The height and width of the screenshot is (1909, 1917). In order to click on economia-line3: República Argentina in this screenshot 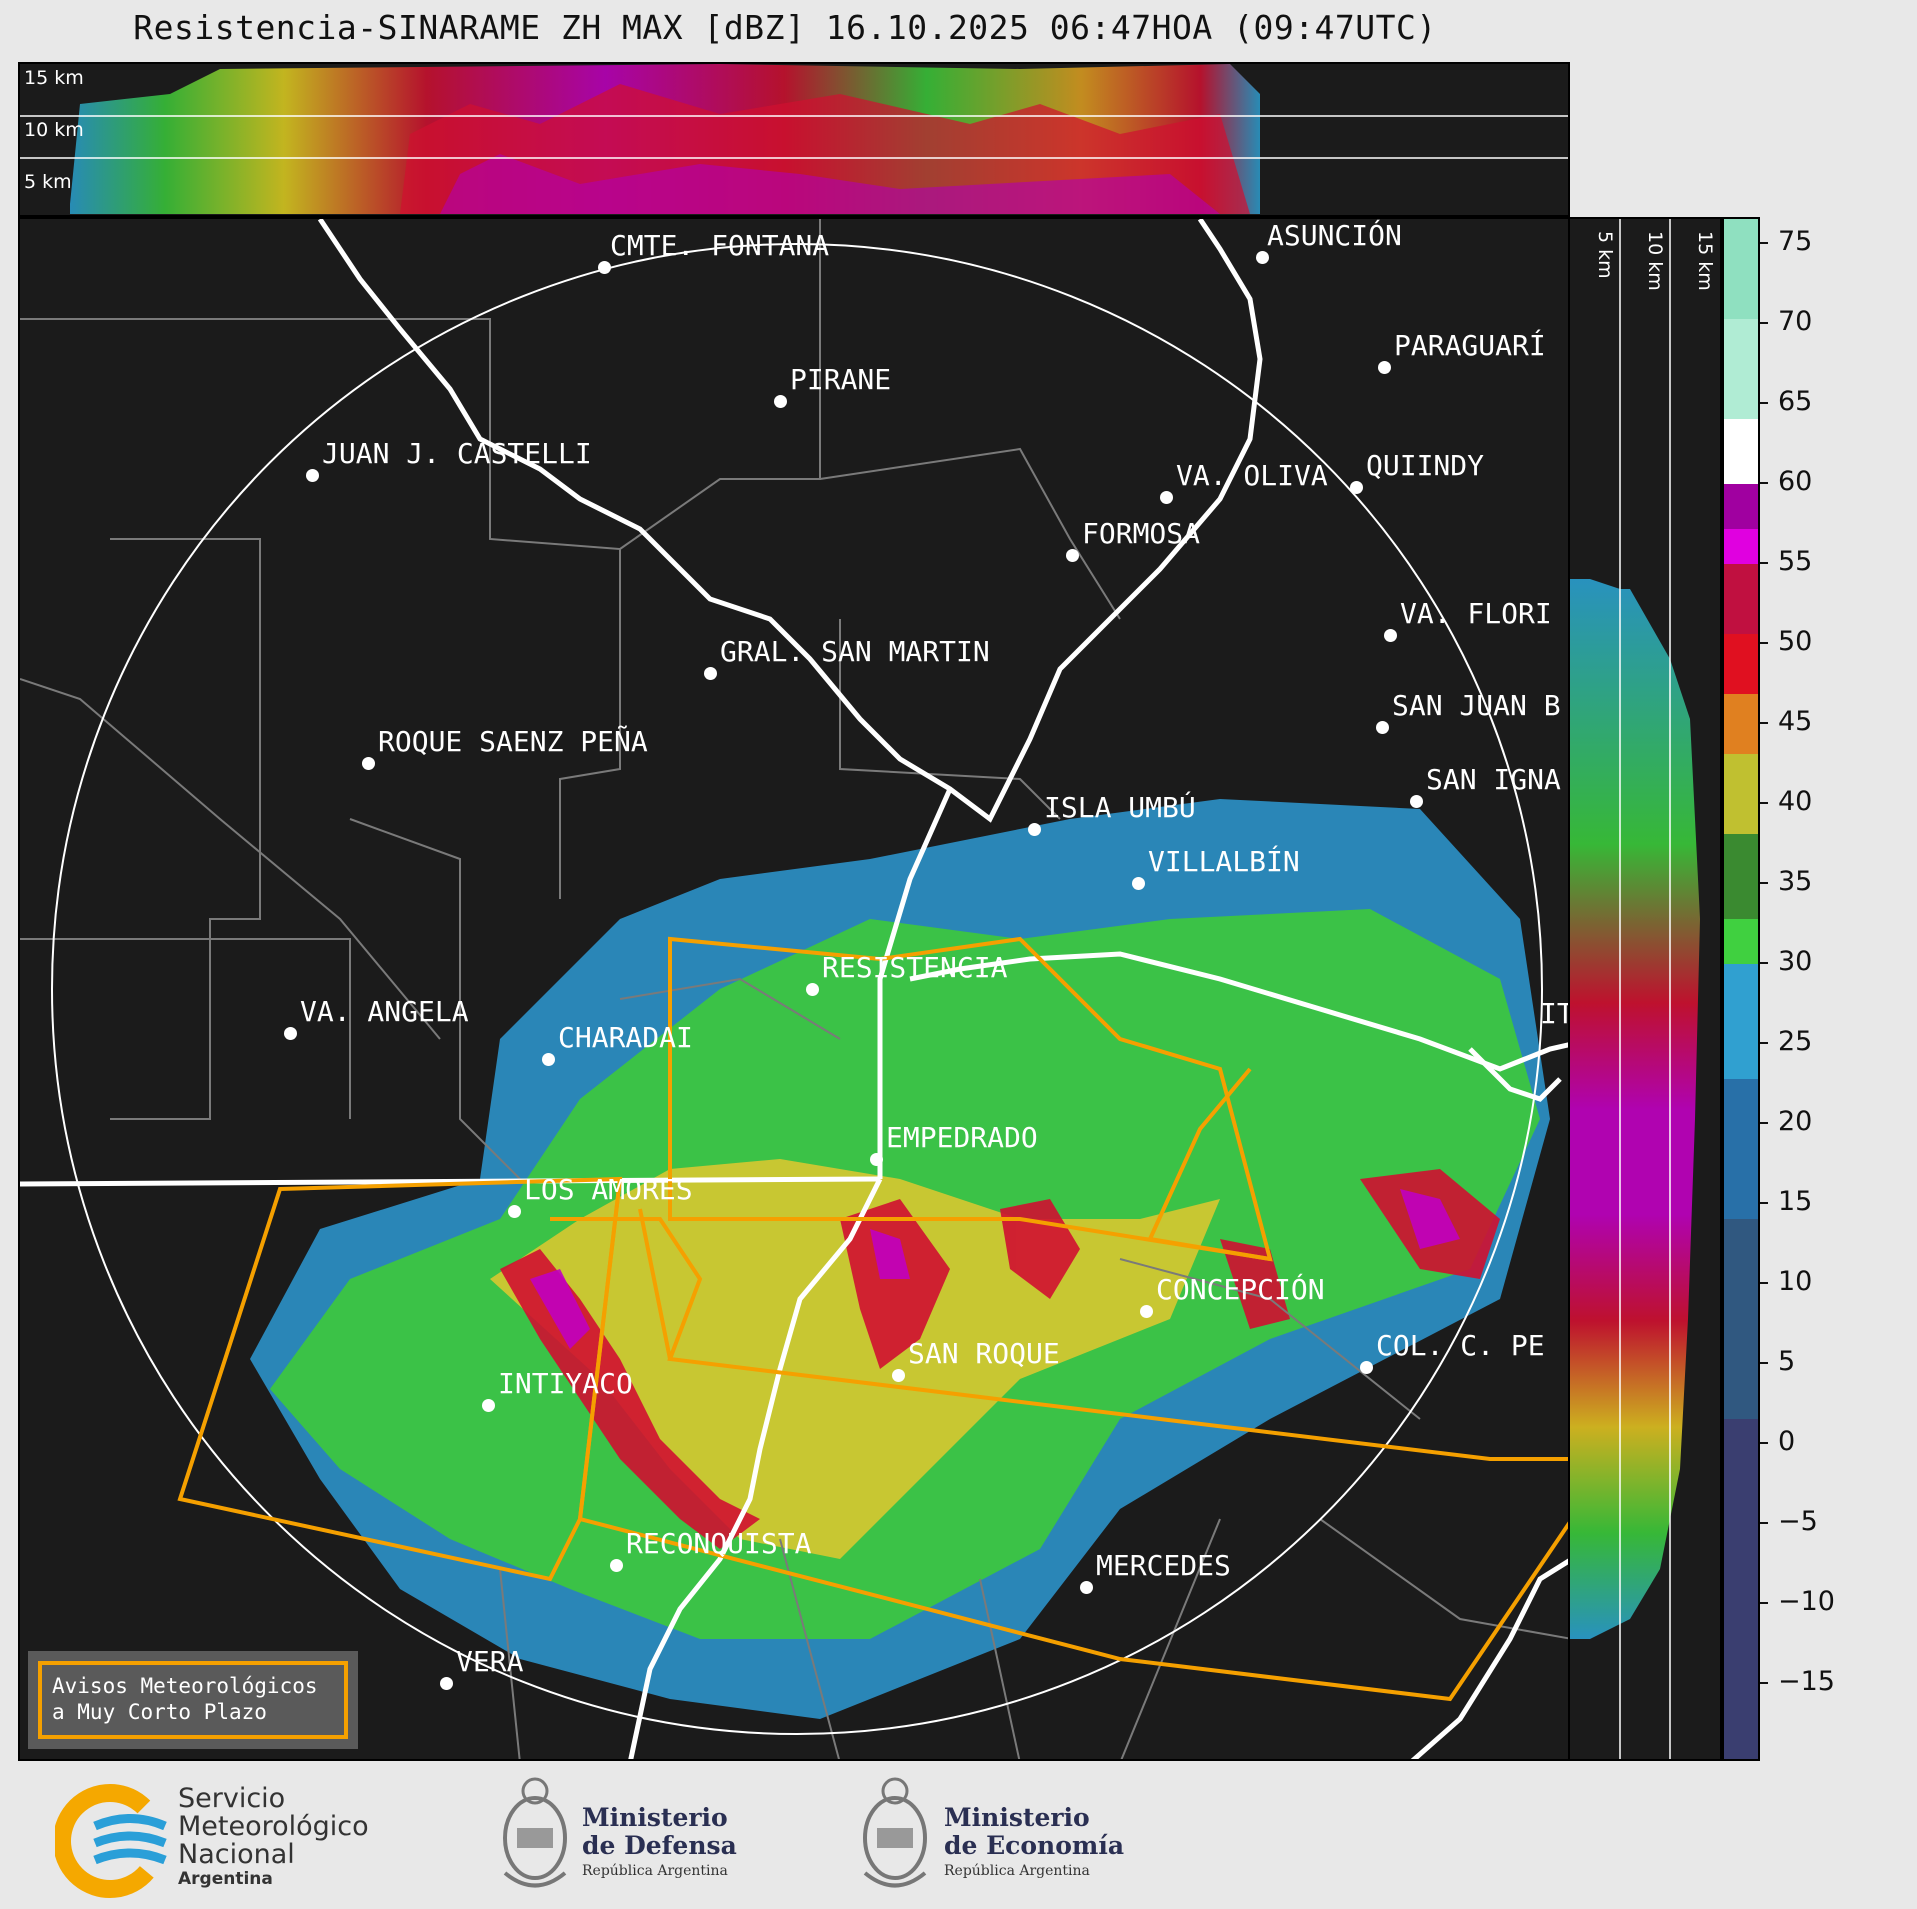, I will do `click(1017, 1871)`.